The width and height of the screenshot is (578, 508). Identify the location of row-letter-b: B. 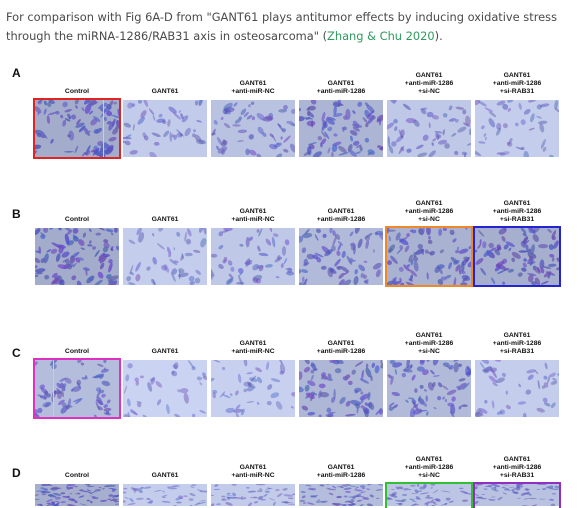
(16, 214).